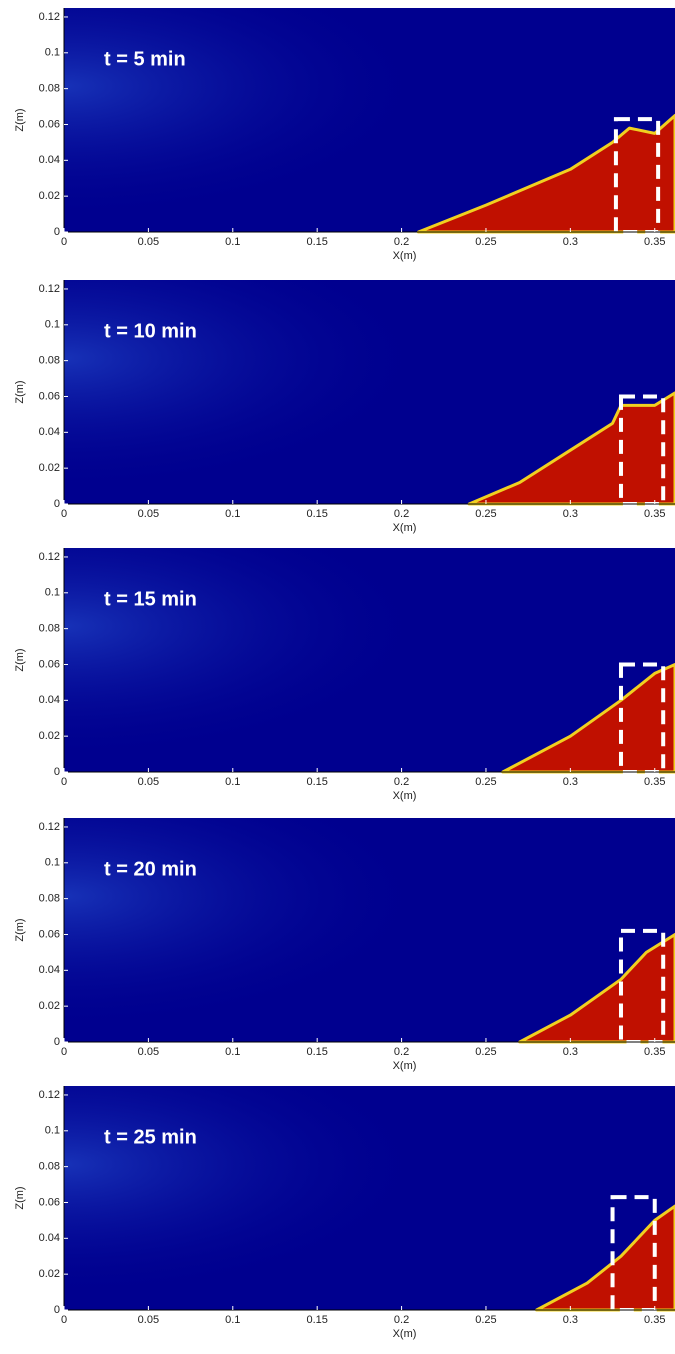 The width and height of the screenshot is (675, 1354). What do you see at coordinates (150, 869) in the screenshot?
I see `panel-annotation: t = 20 min` at bounding box center [150, 869].